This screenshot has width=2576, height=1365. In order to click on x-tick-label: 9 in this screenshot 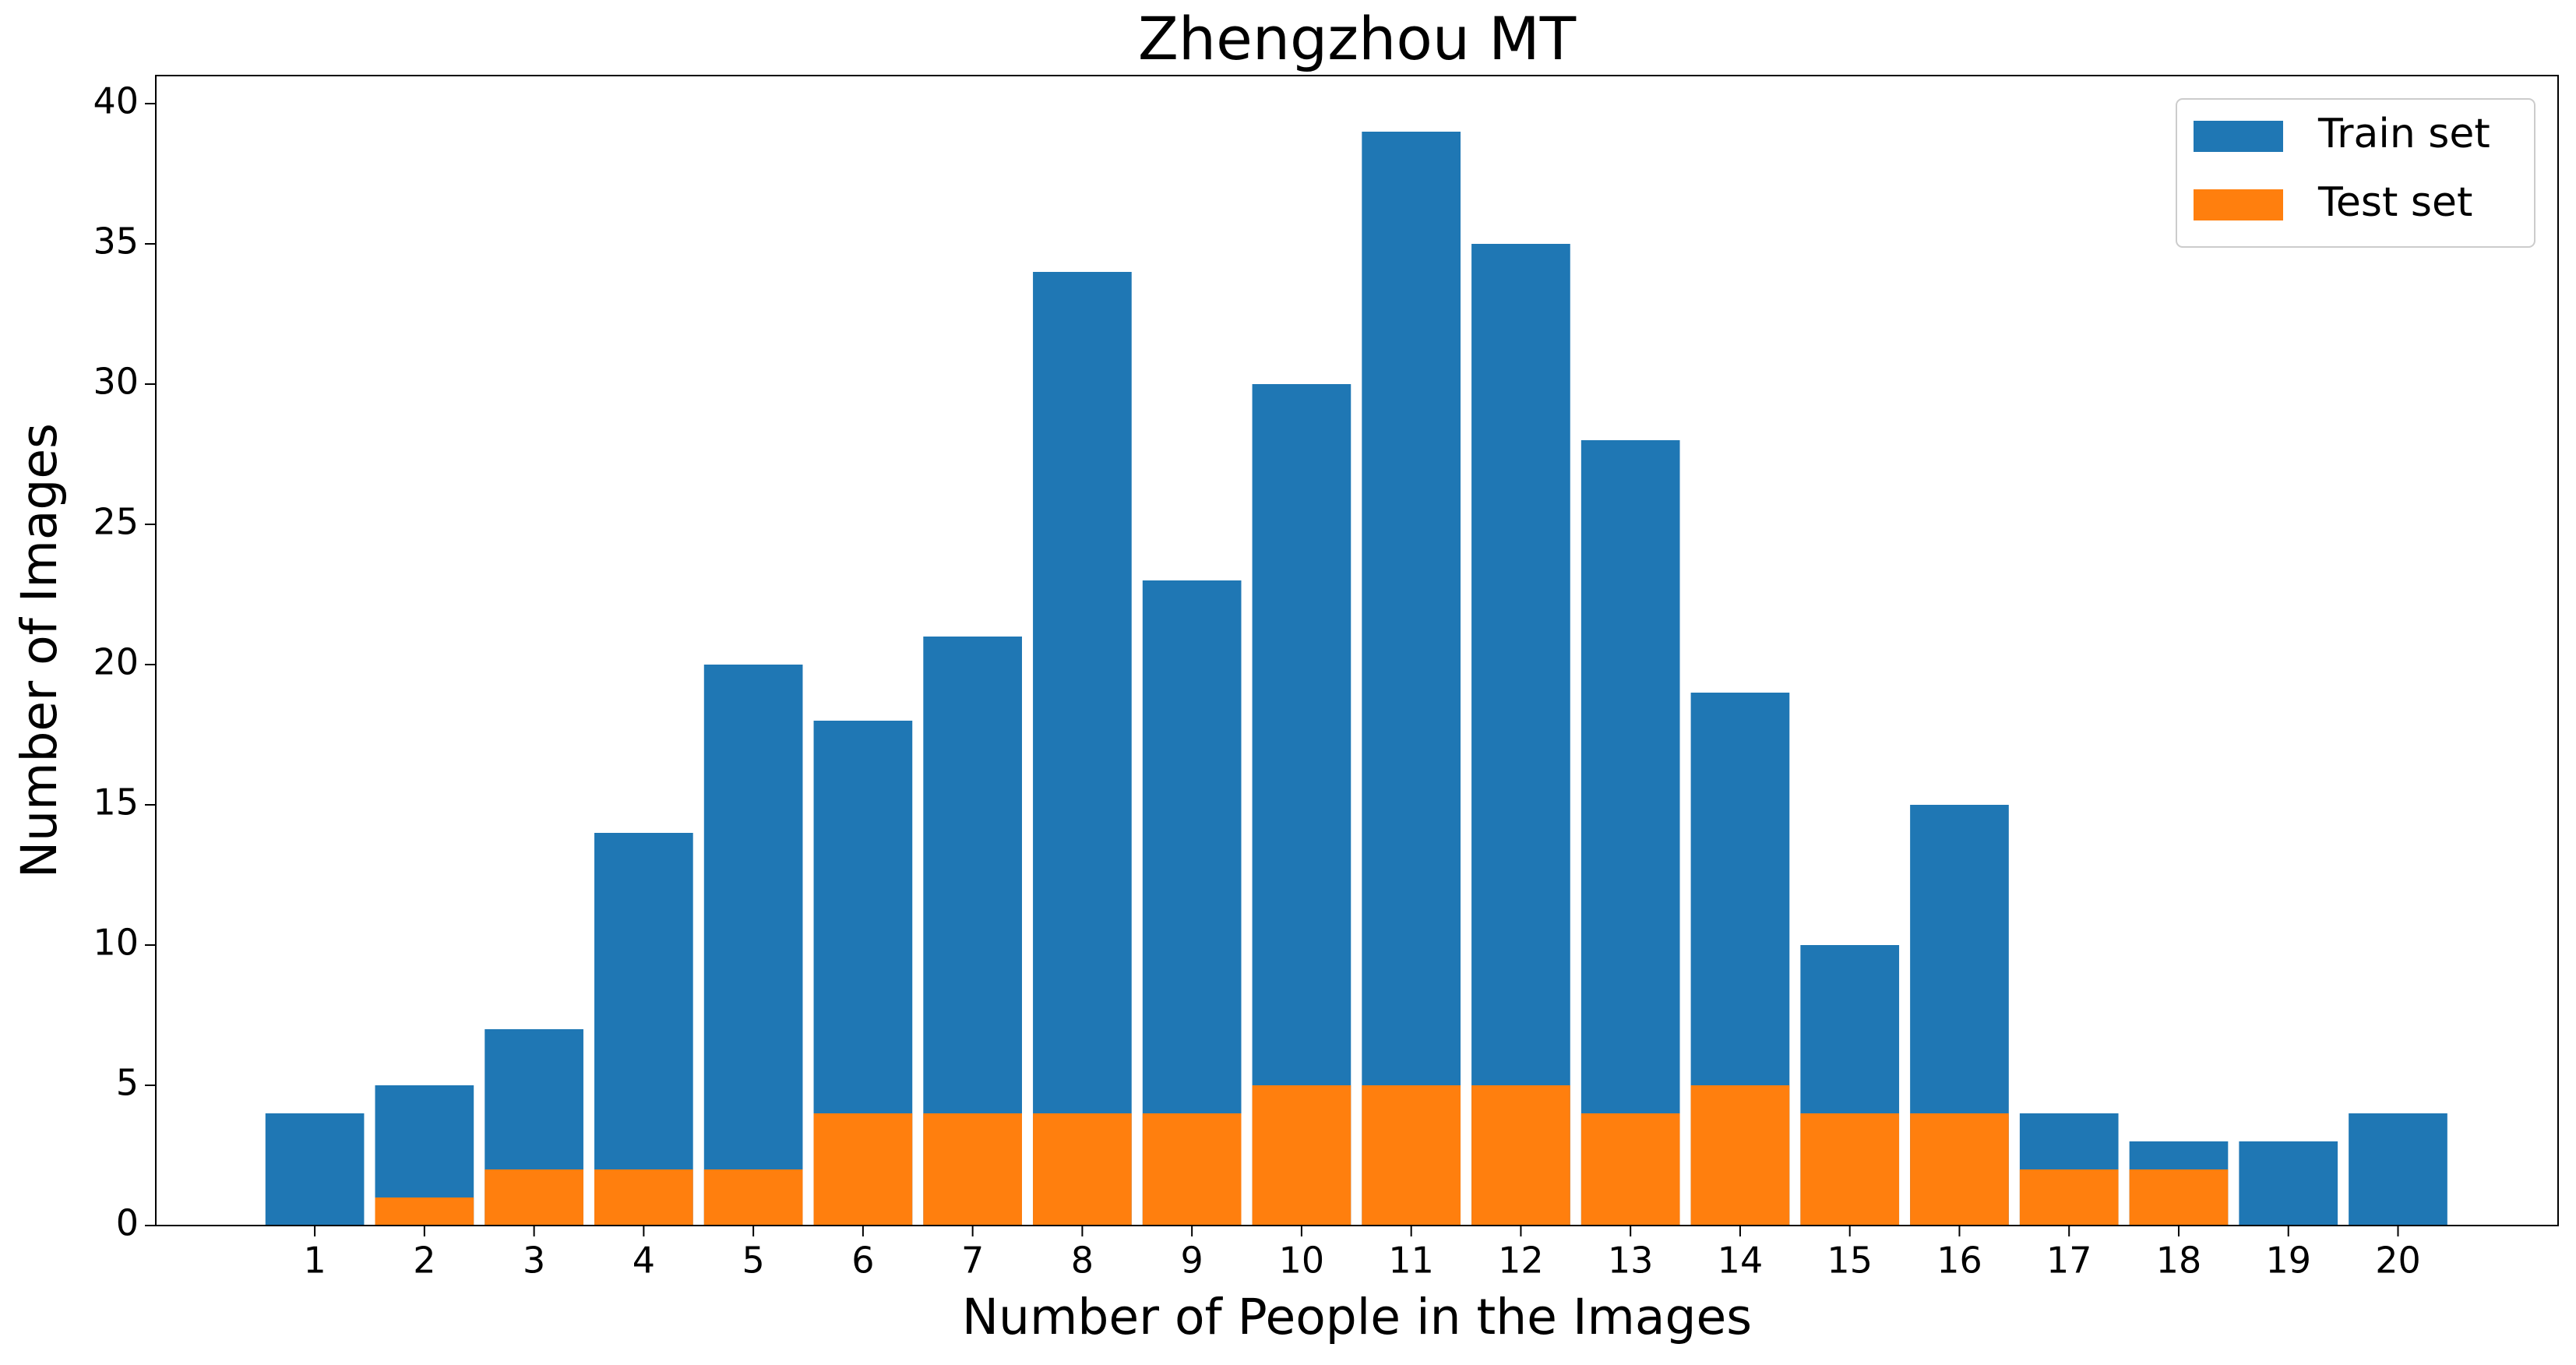, I will do `click(1192, 1261)`.